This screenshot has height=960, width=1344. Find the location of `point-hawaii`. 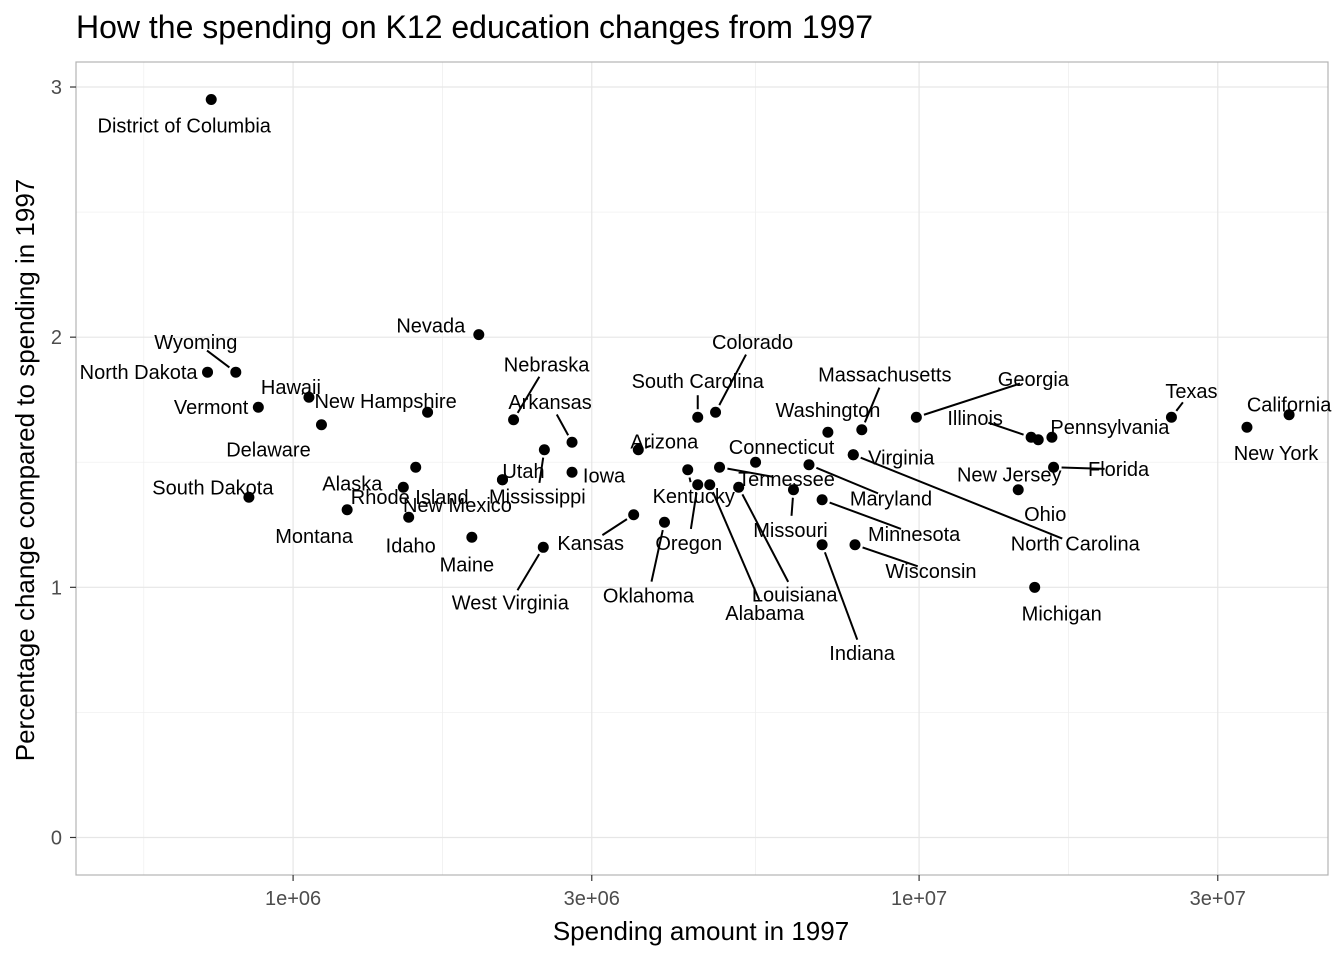

point-hawaii is located at coordinates (309, 397).